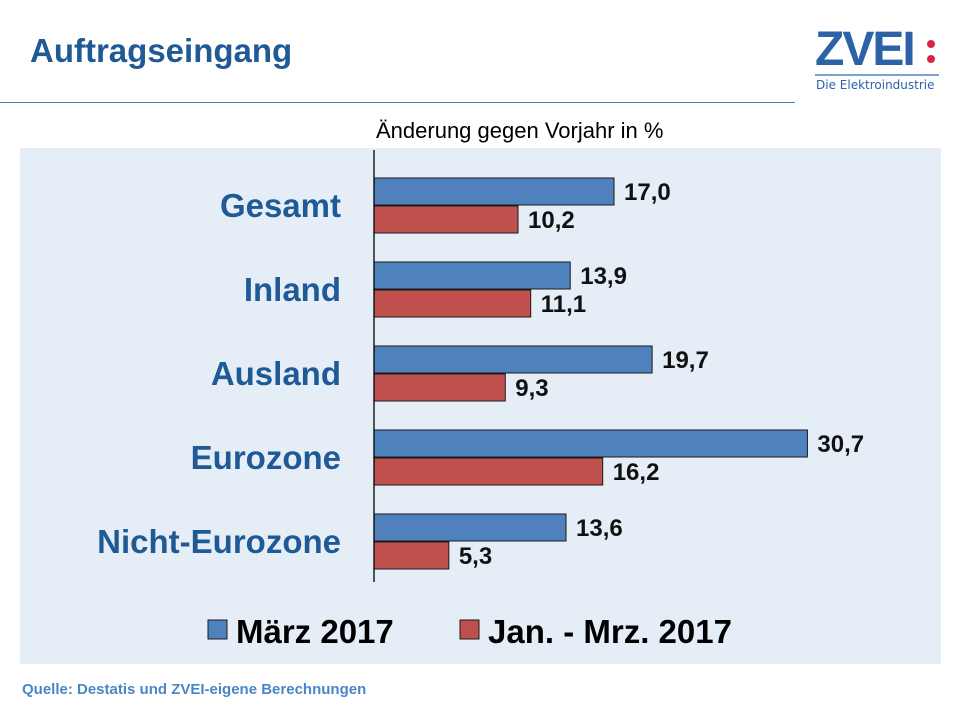  I want to click on category-label: Eurozone, so click(266, 457).